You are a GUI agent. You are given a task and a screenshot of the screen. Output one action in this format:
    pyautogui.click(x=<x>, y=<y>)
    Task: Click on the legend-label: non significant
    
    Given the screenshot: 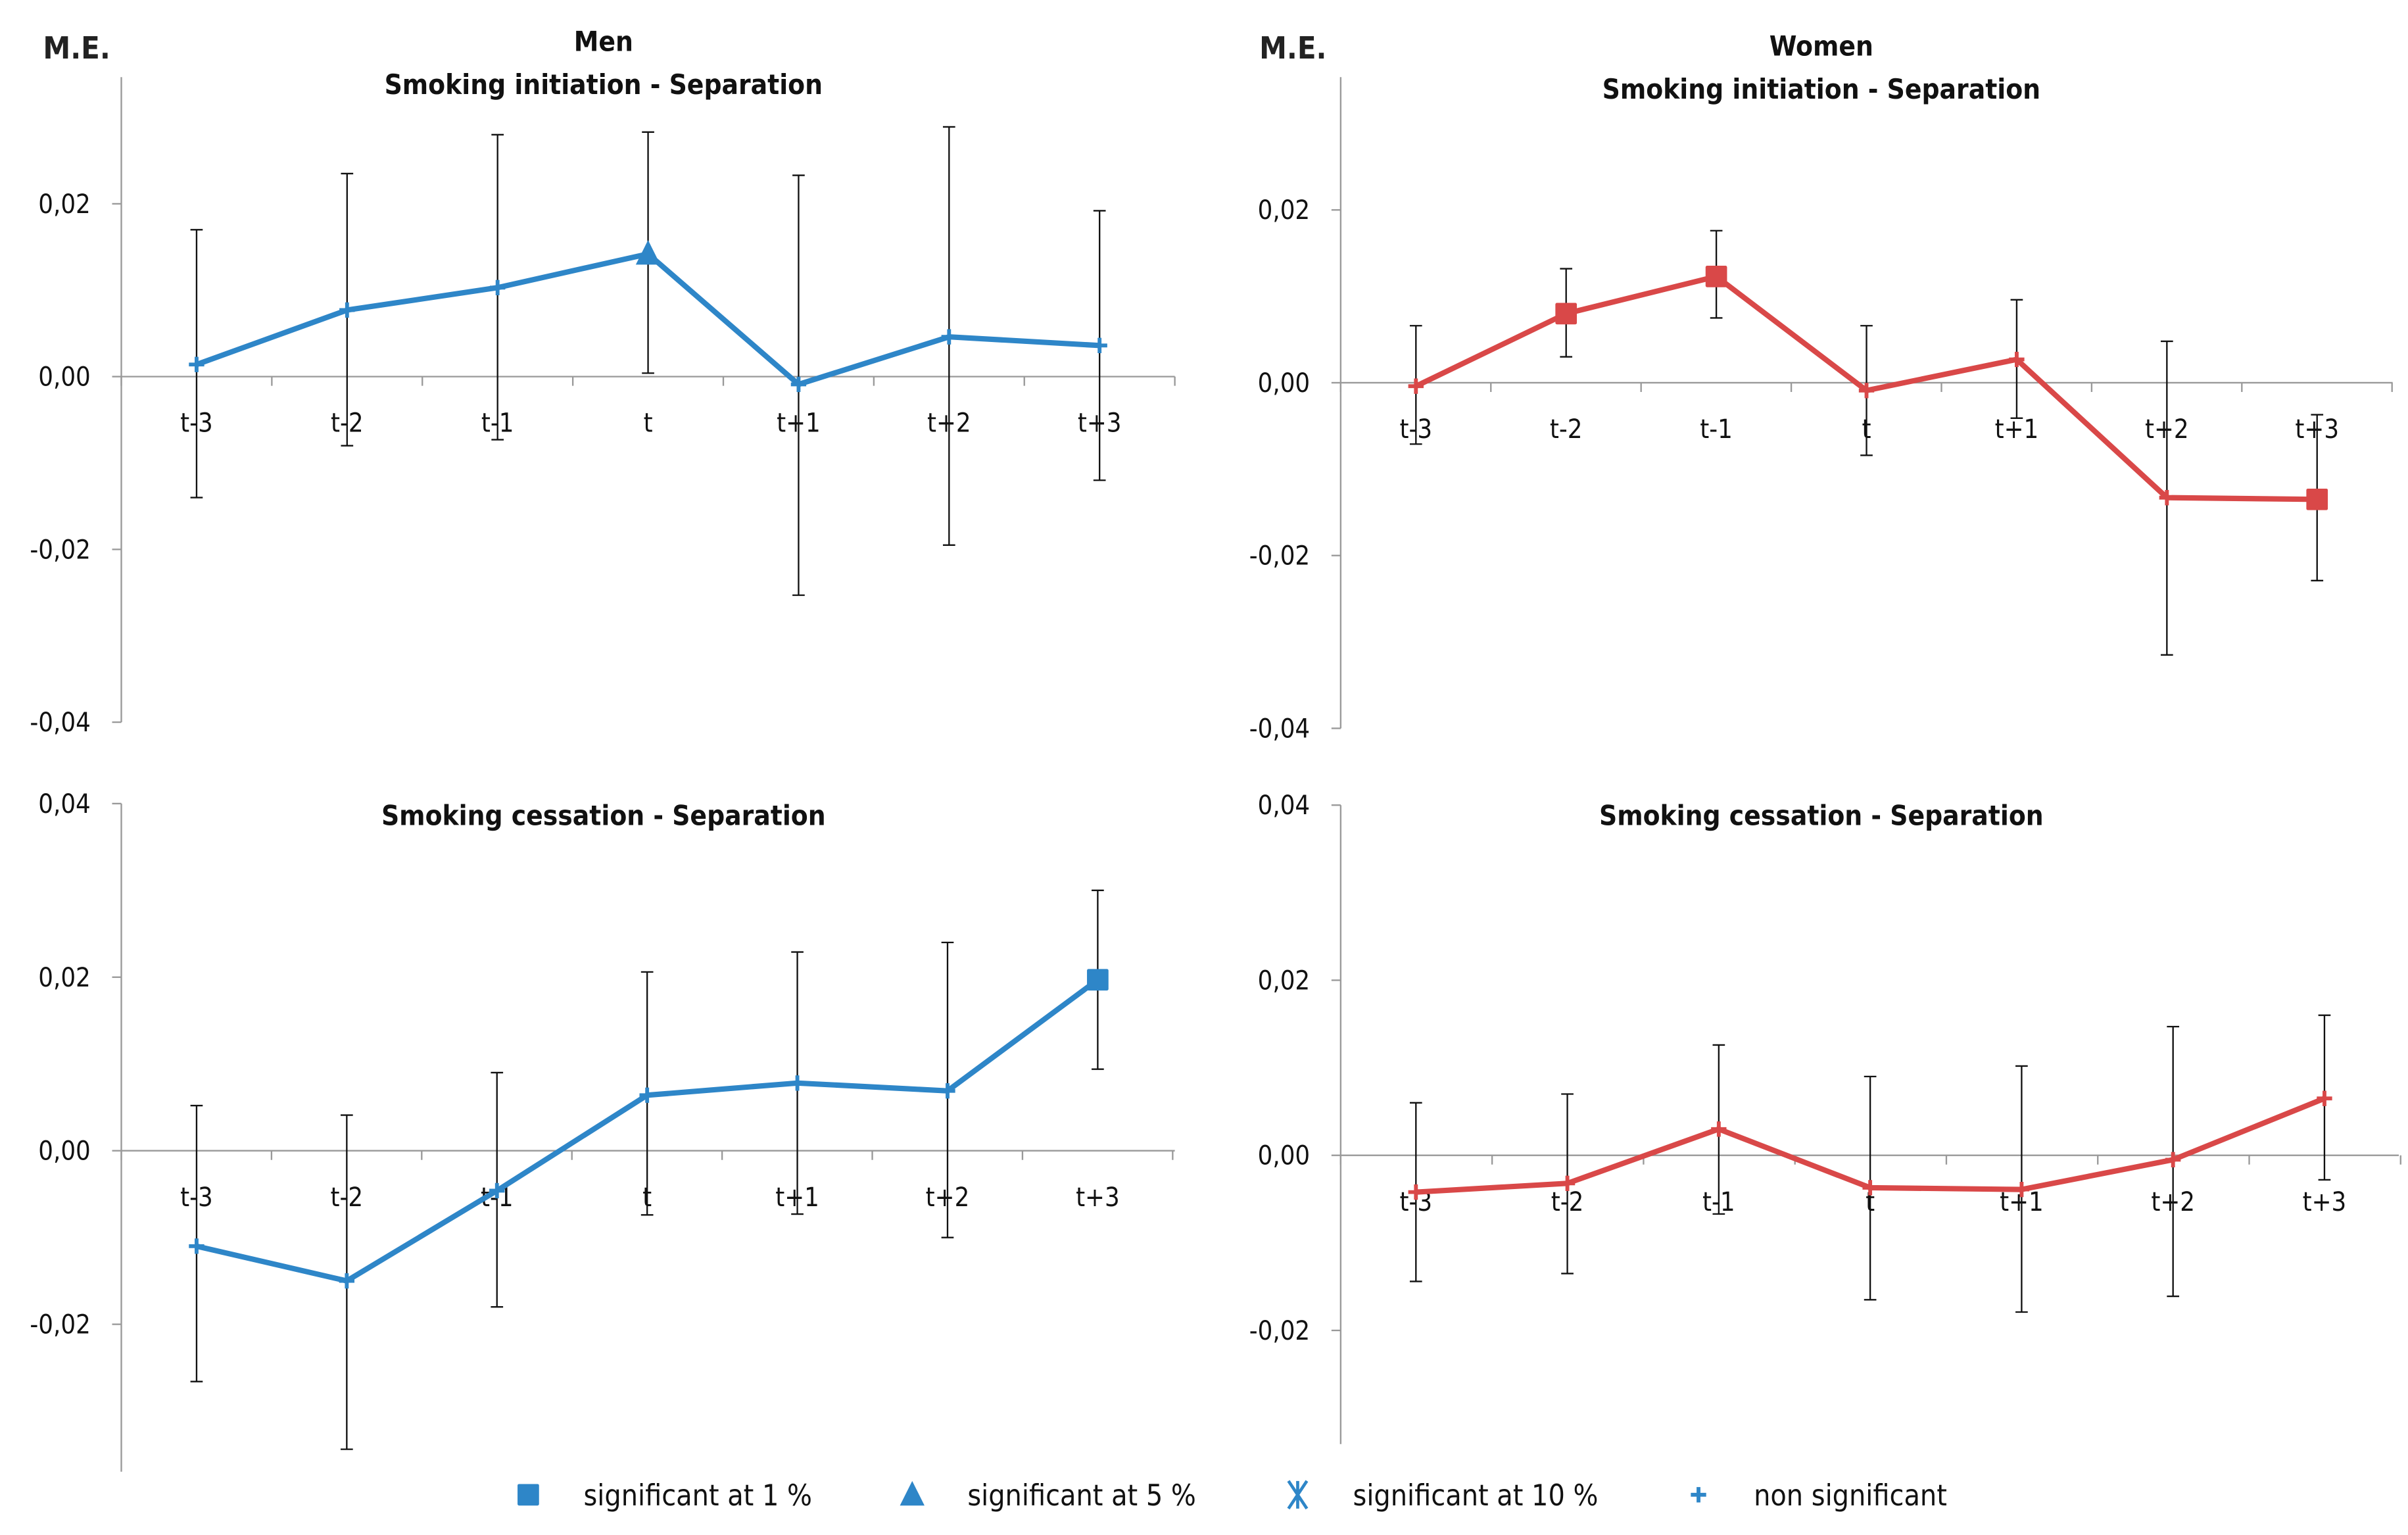 What is the action you would take?
    pyautogui.click(x=1850, y=1496)
    